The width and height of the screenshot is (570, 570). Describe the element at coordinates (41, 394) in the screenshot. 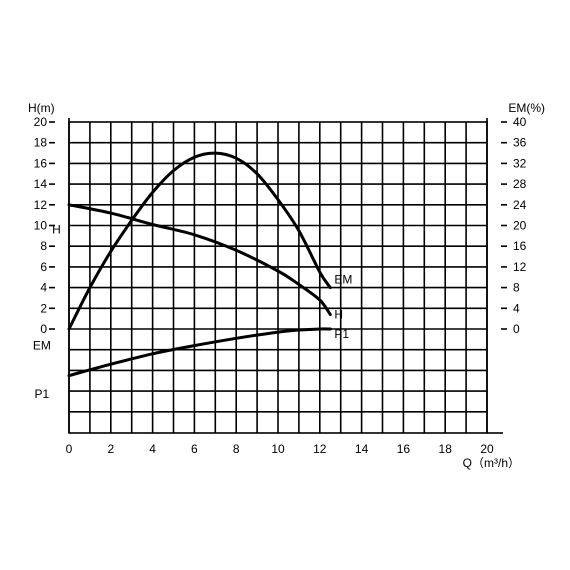

I see `axis-side-label-p1: P1` at that location.